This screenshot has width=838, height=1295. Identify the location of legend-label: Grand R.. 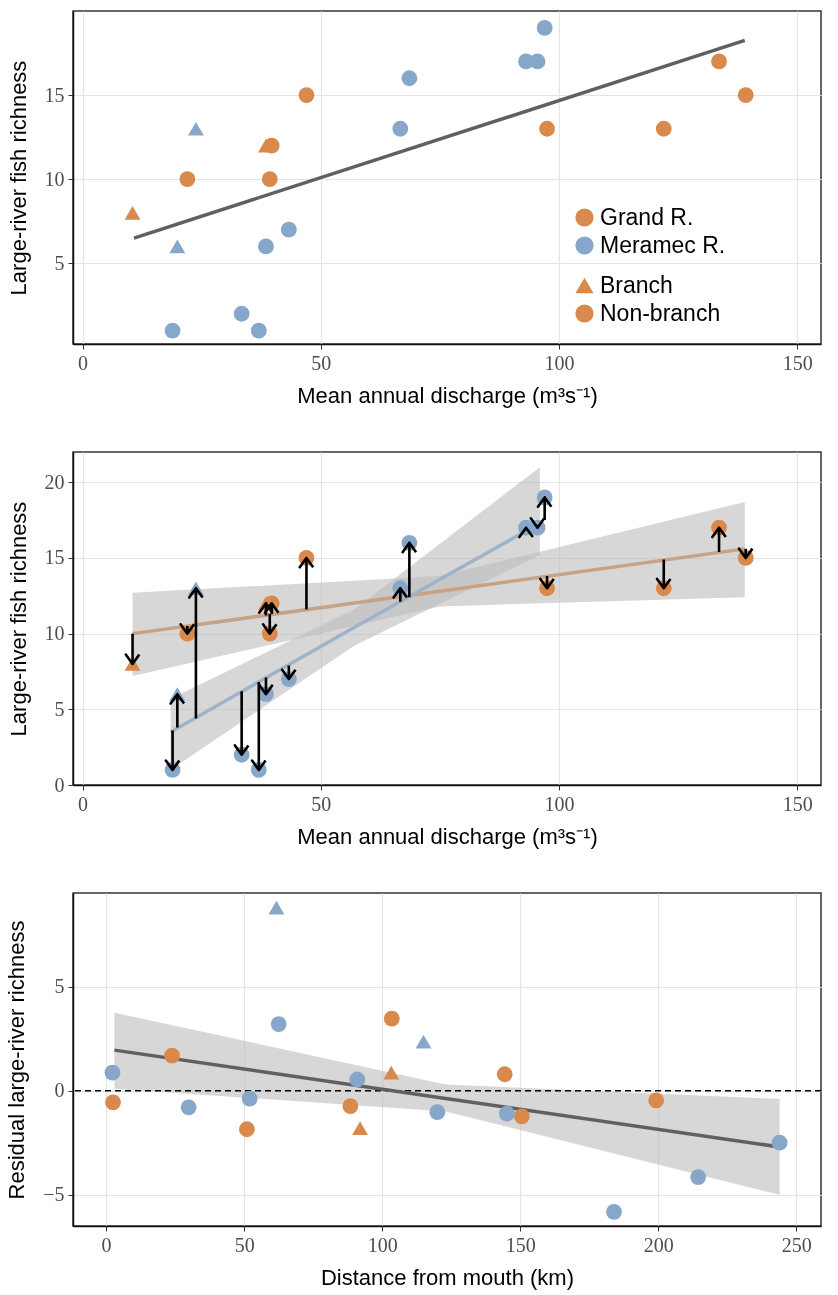
(647, 216).